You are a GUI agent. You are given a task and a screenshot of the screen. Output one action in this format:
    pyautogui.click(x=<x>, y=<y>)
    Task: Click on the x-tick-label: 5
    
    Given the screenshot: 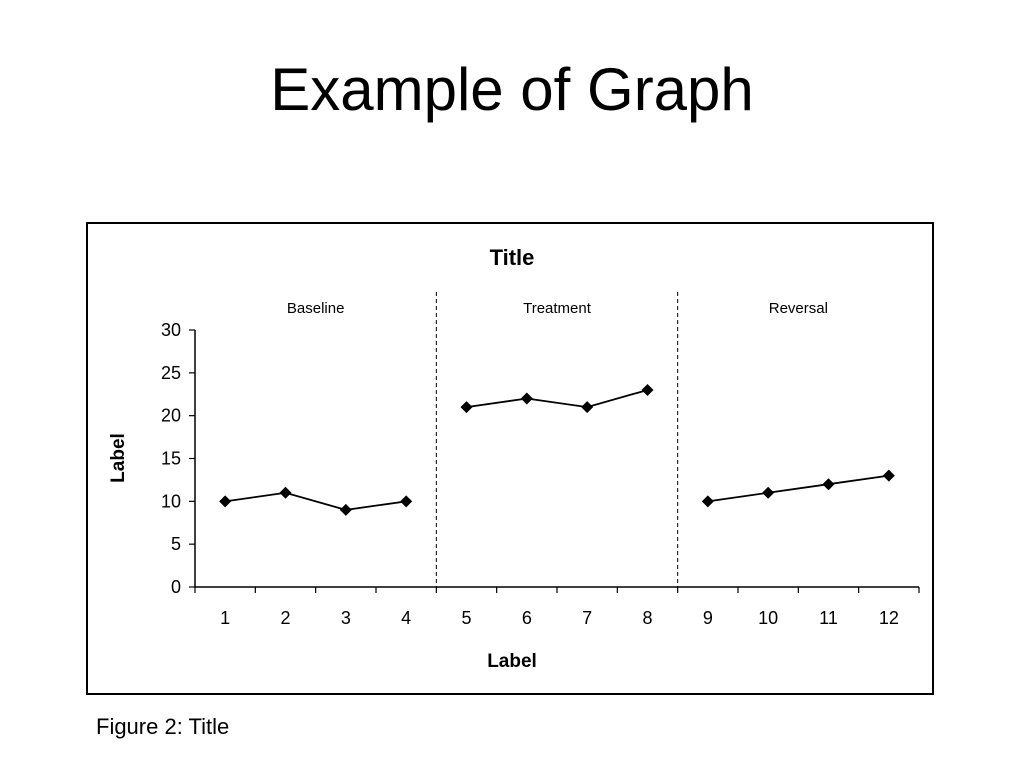 What is the action you would take?
    pyautogui.click(x=466, y=618)
    